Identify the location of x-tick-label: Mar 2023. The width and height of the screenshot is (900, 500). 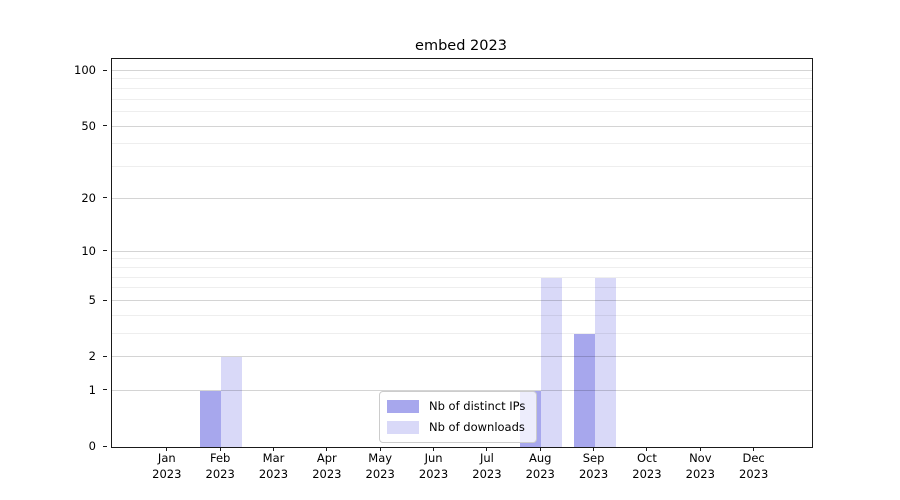
(273, 466).